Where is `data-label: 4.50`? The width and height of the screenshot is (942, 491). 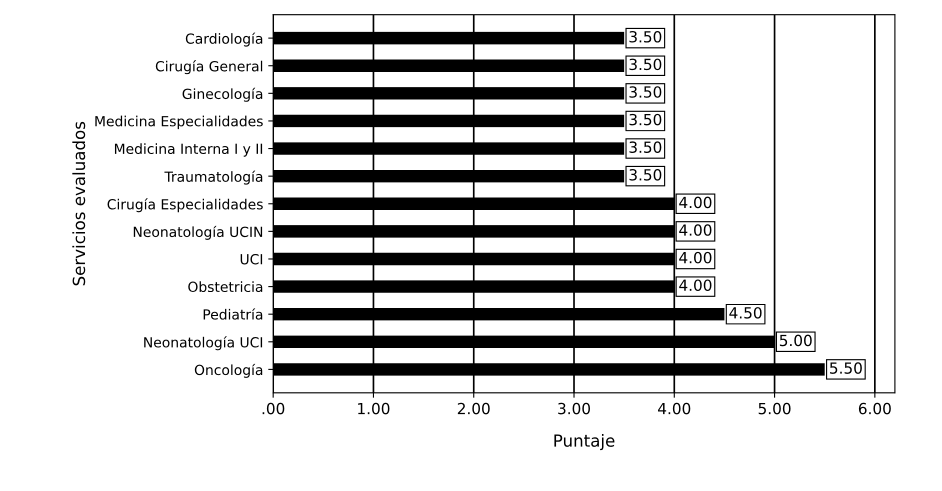 data-label: 4.50 is located at coordinates (745, 313).